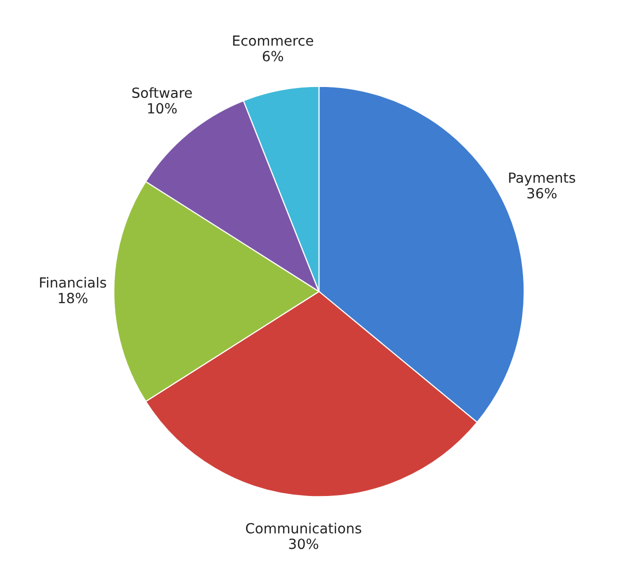  Describe the element at coordinates (304, 528) in the screenshot. I see `slice-label: Communications` at that location.